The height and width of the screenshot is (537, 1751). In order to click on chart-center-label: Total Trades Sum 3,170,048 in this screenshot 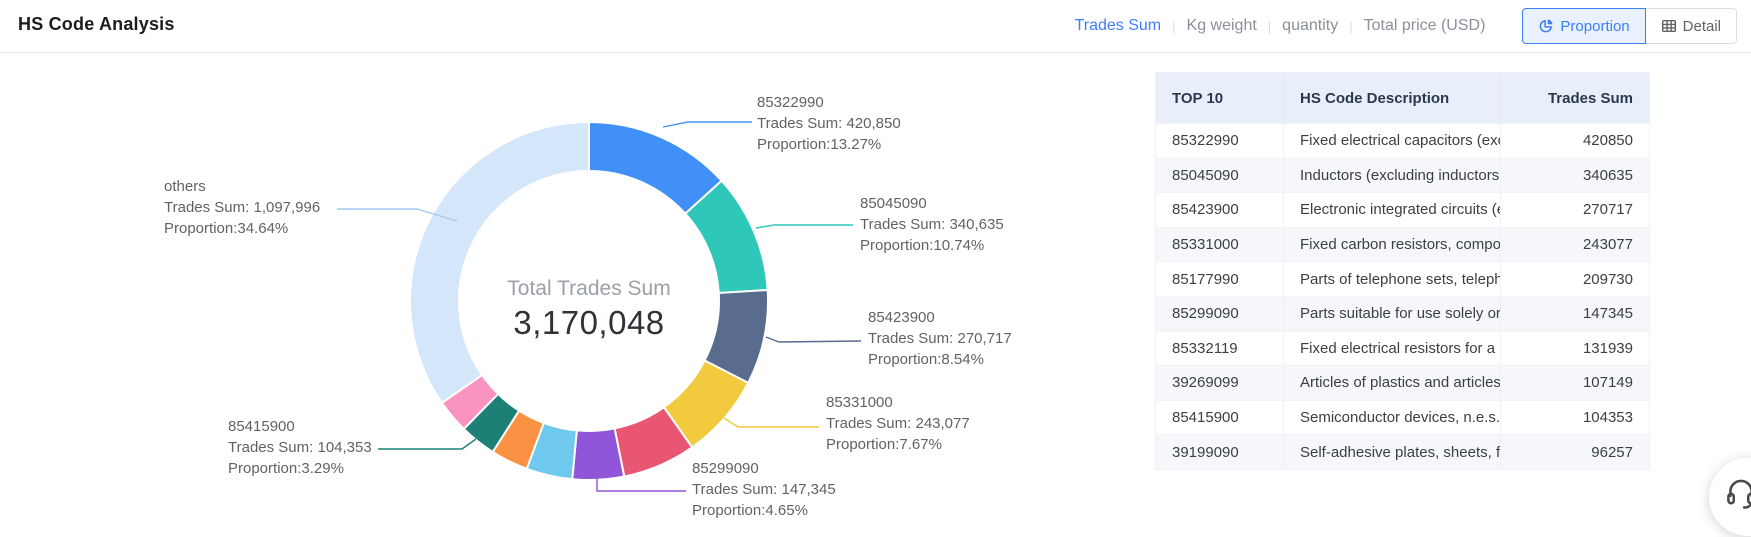, I will do `click(589, 309)`.